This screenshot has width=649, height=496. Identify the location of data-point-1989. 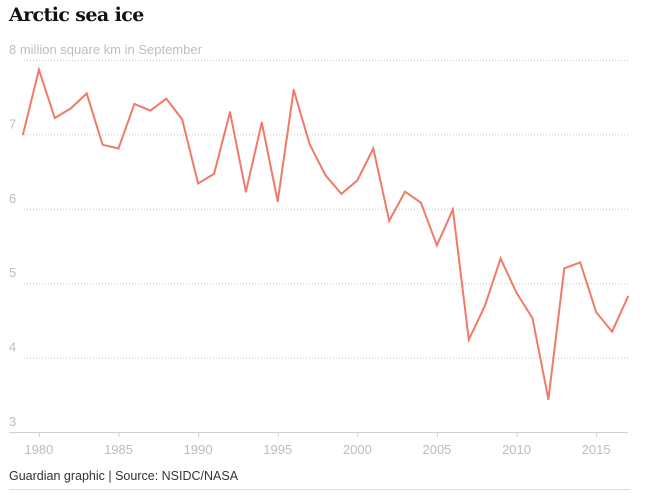
(182, 119).